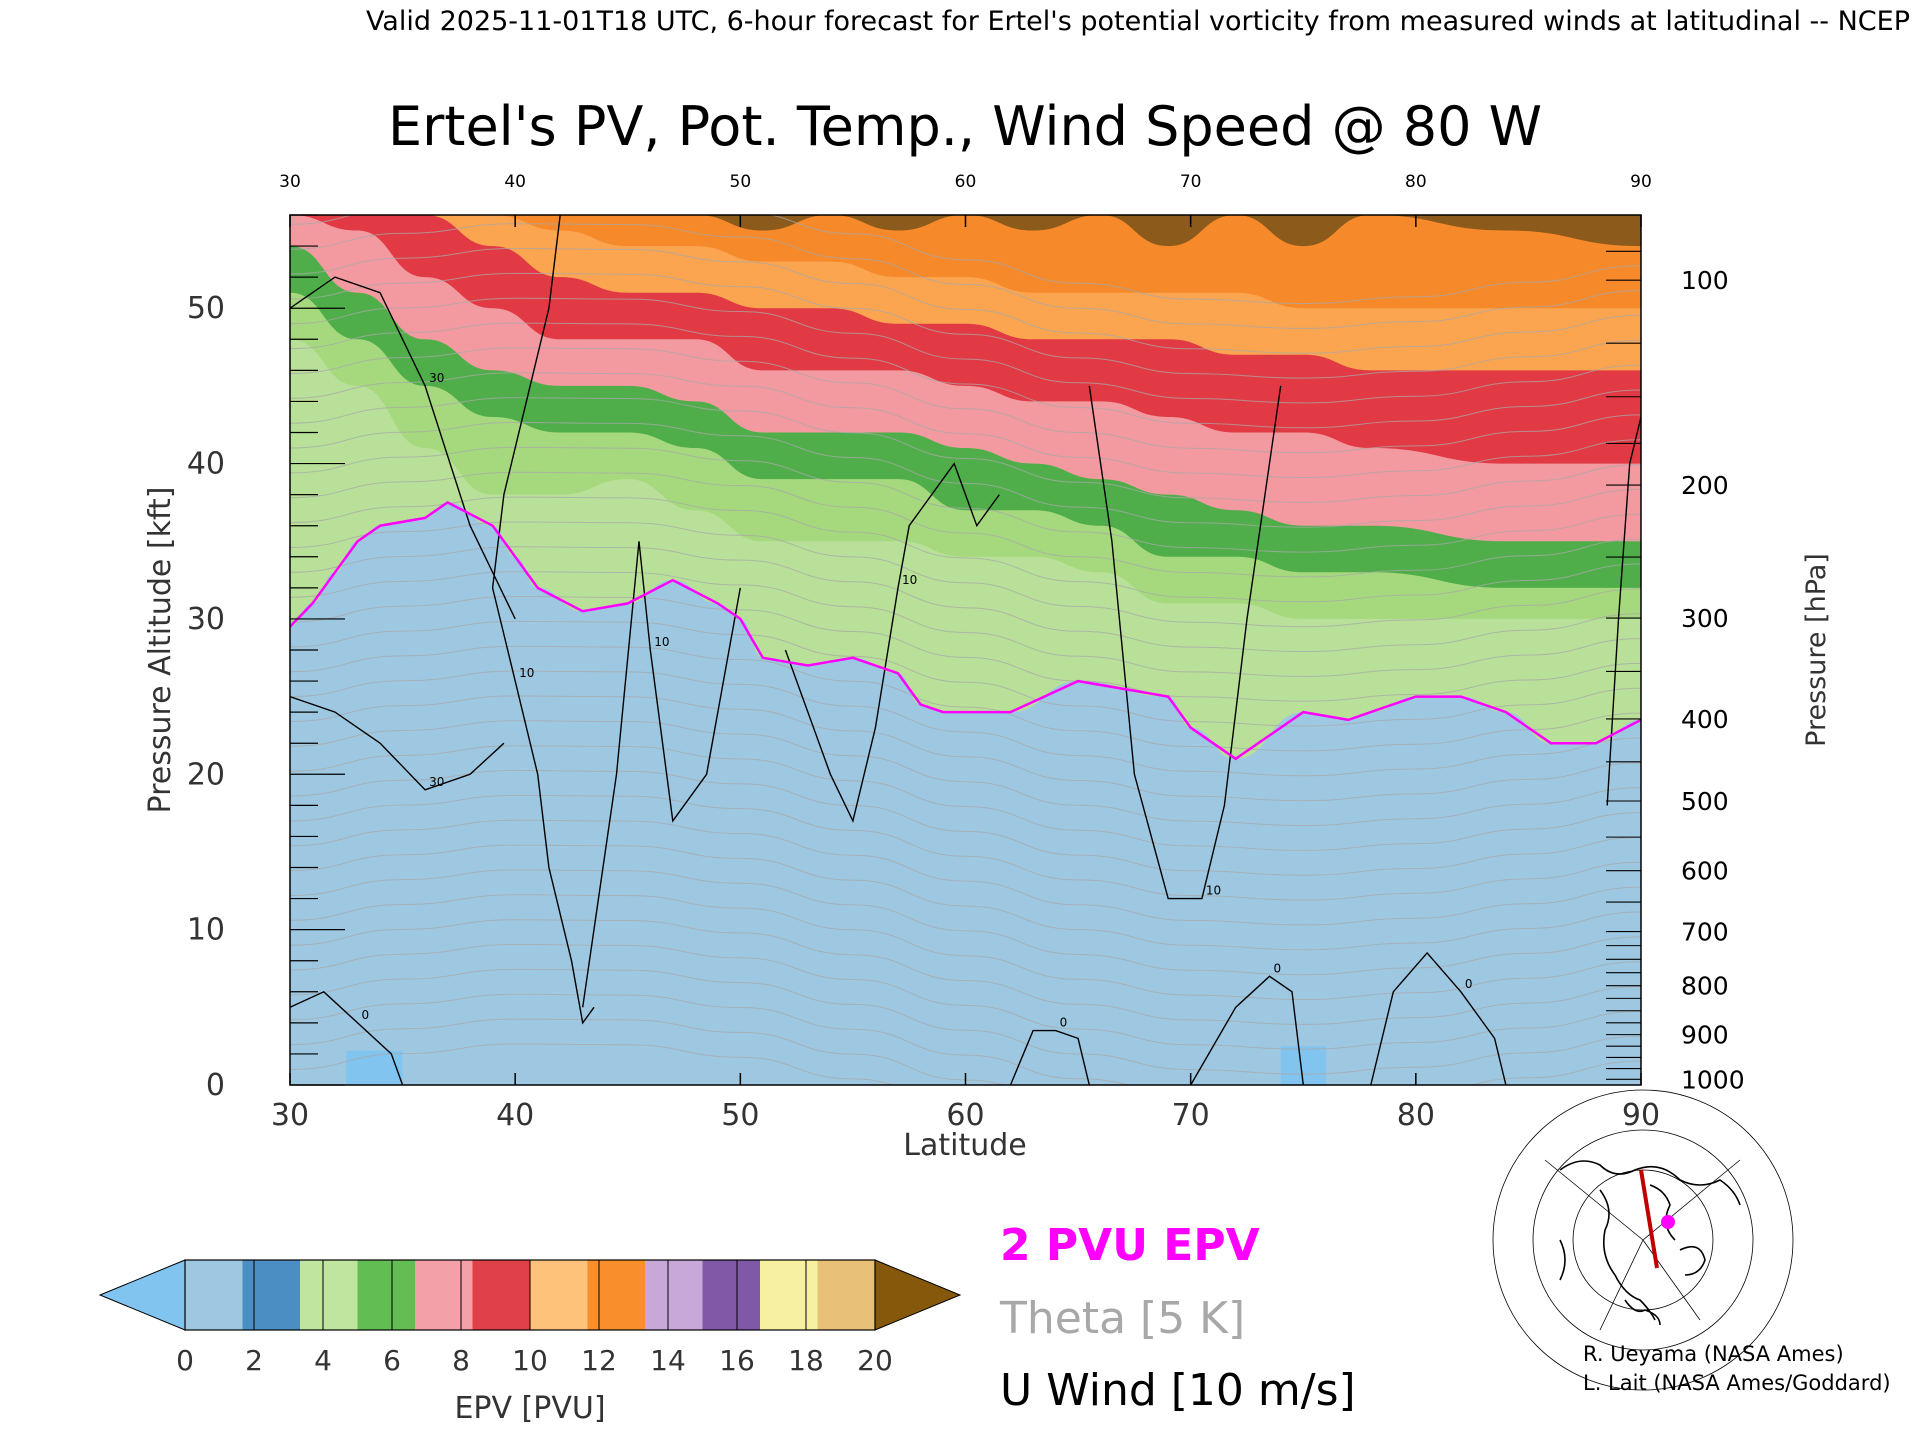 This screenshot has height=1440, width=1920. Describe the element at coordinates (1416, 1115) in the screenshot. I see `x-tick-label: 80` at that location.